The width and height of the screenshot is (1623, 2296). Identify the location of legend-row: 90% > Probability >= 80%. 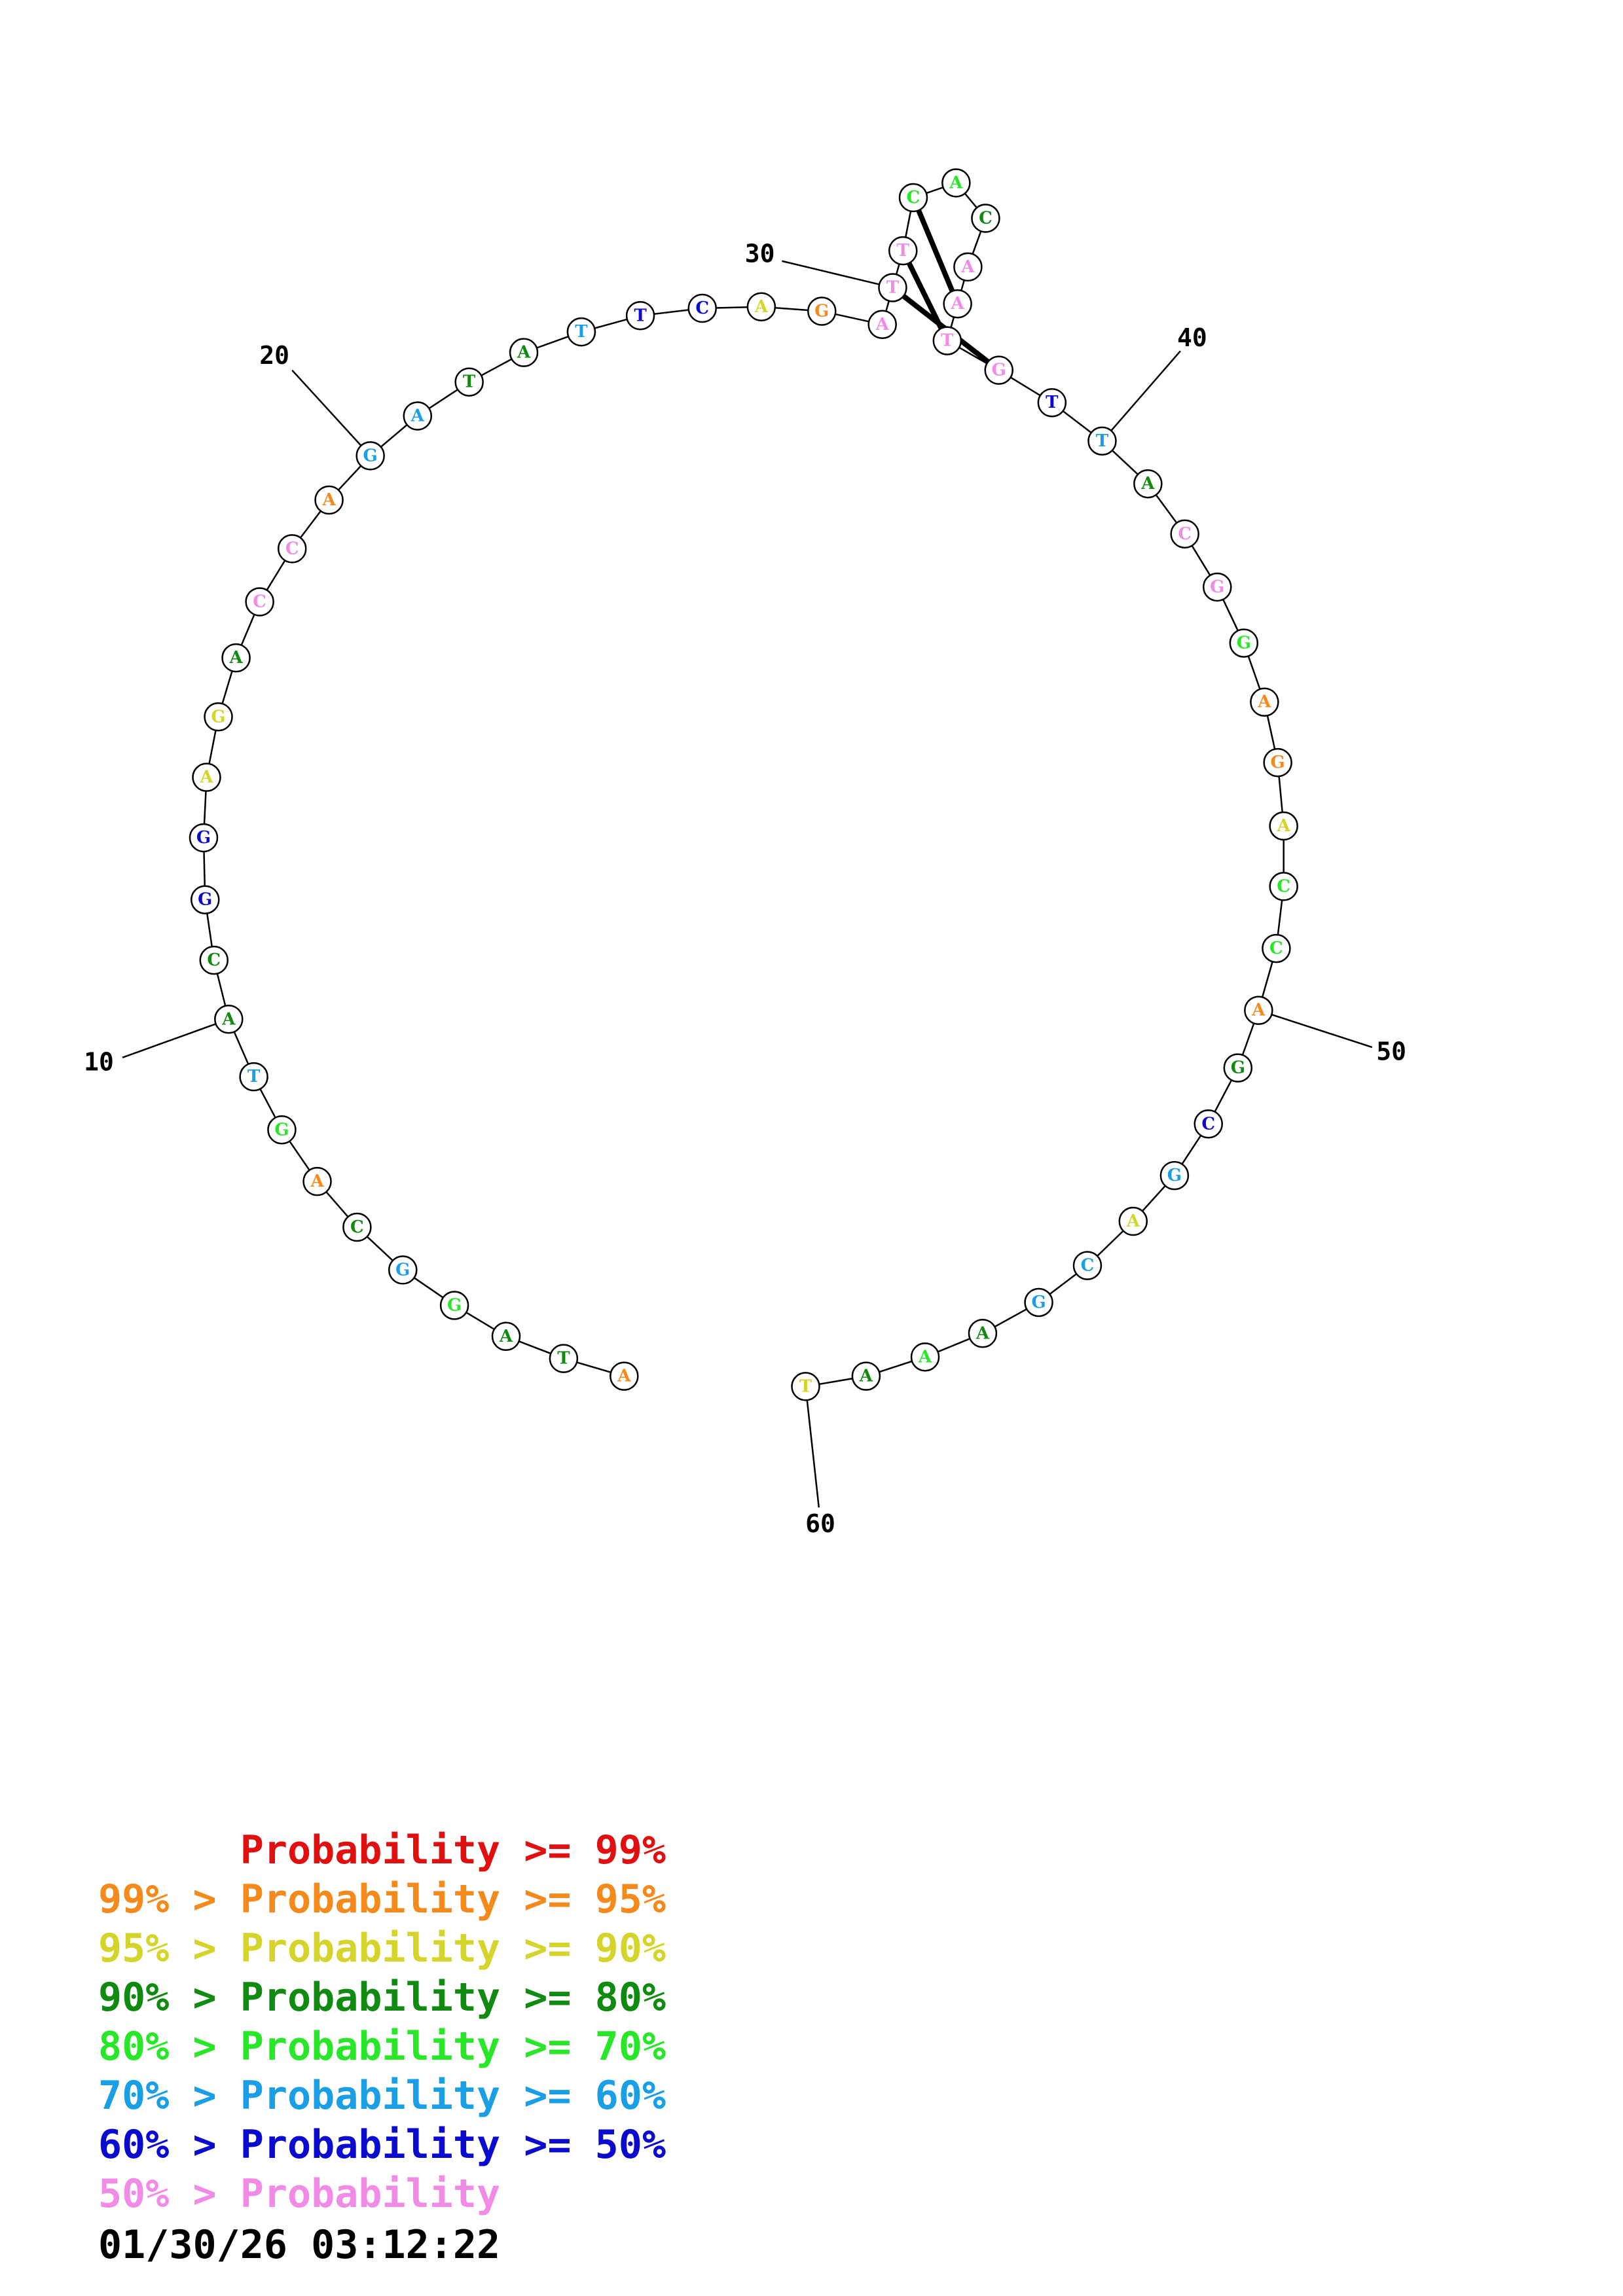
(382, 1997).